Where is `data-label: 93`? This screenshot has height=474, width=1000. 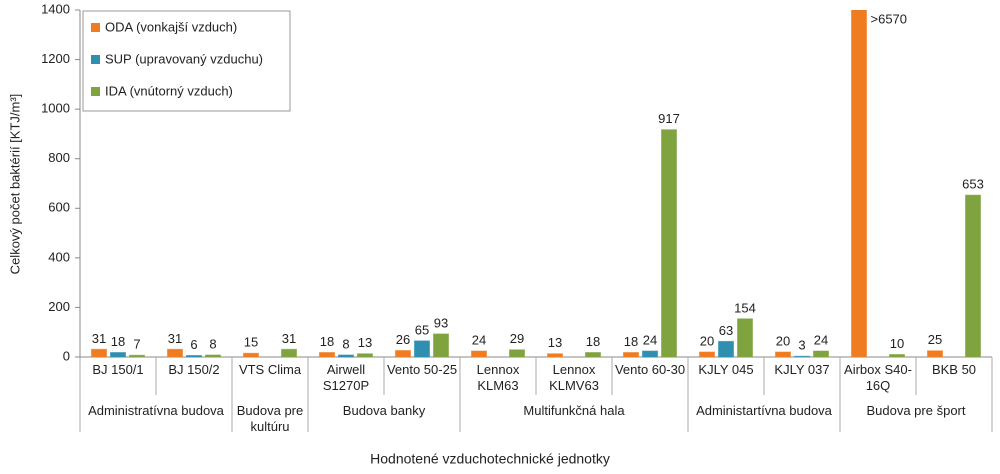 data-label: 93 is located at coordinates (441, 322).